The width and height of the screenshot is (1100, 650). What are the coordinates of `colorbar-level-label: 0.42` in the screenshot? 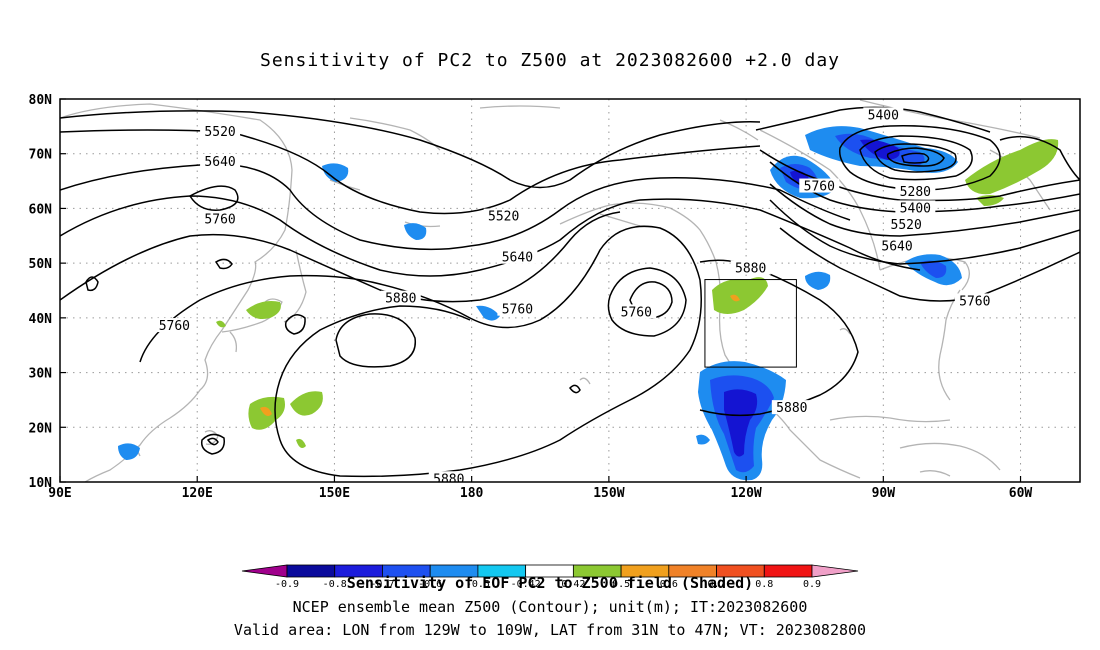 It's located at (573, 584).